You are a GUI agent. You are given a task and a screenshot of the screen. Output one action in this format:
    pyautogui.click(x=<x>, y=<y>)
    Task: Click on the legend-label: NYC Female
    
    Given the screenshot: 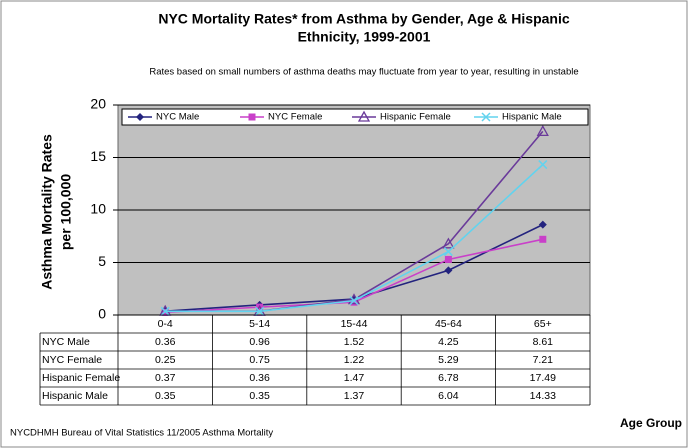 What is the action you would take?
    pyautogui.click(x=295, y=117)
    